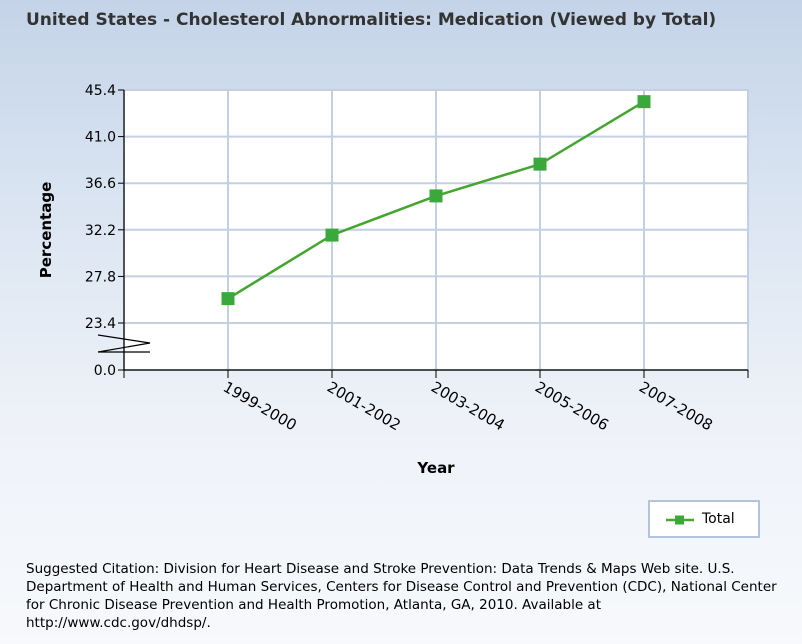  What do you see at coordinates (718, 519) in the screenshot?
I see `legend-label-total: Total` at bounding box center [718, 519].